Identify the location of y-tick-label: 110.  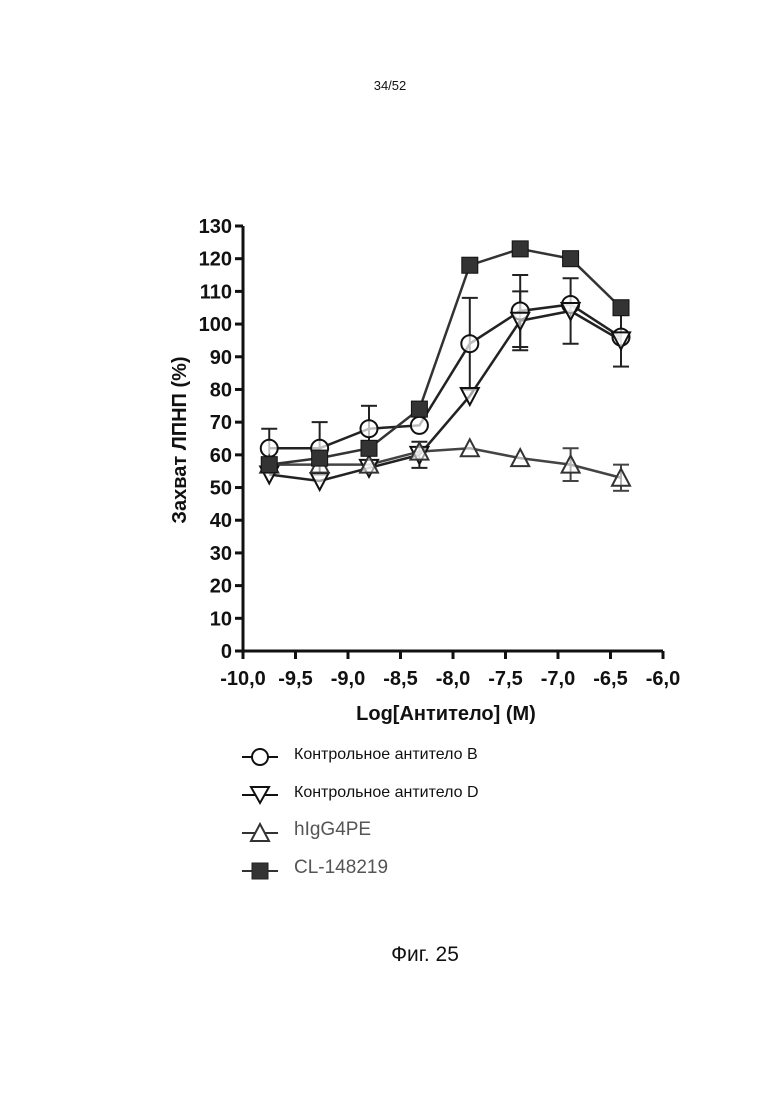
(216, 292).